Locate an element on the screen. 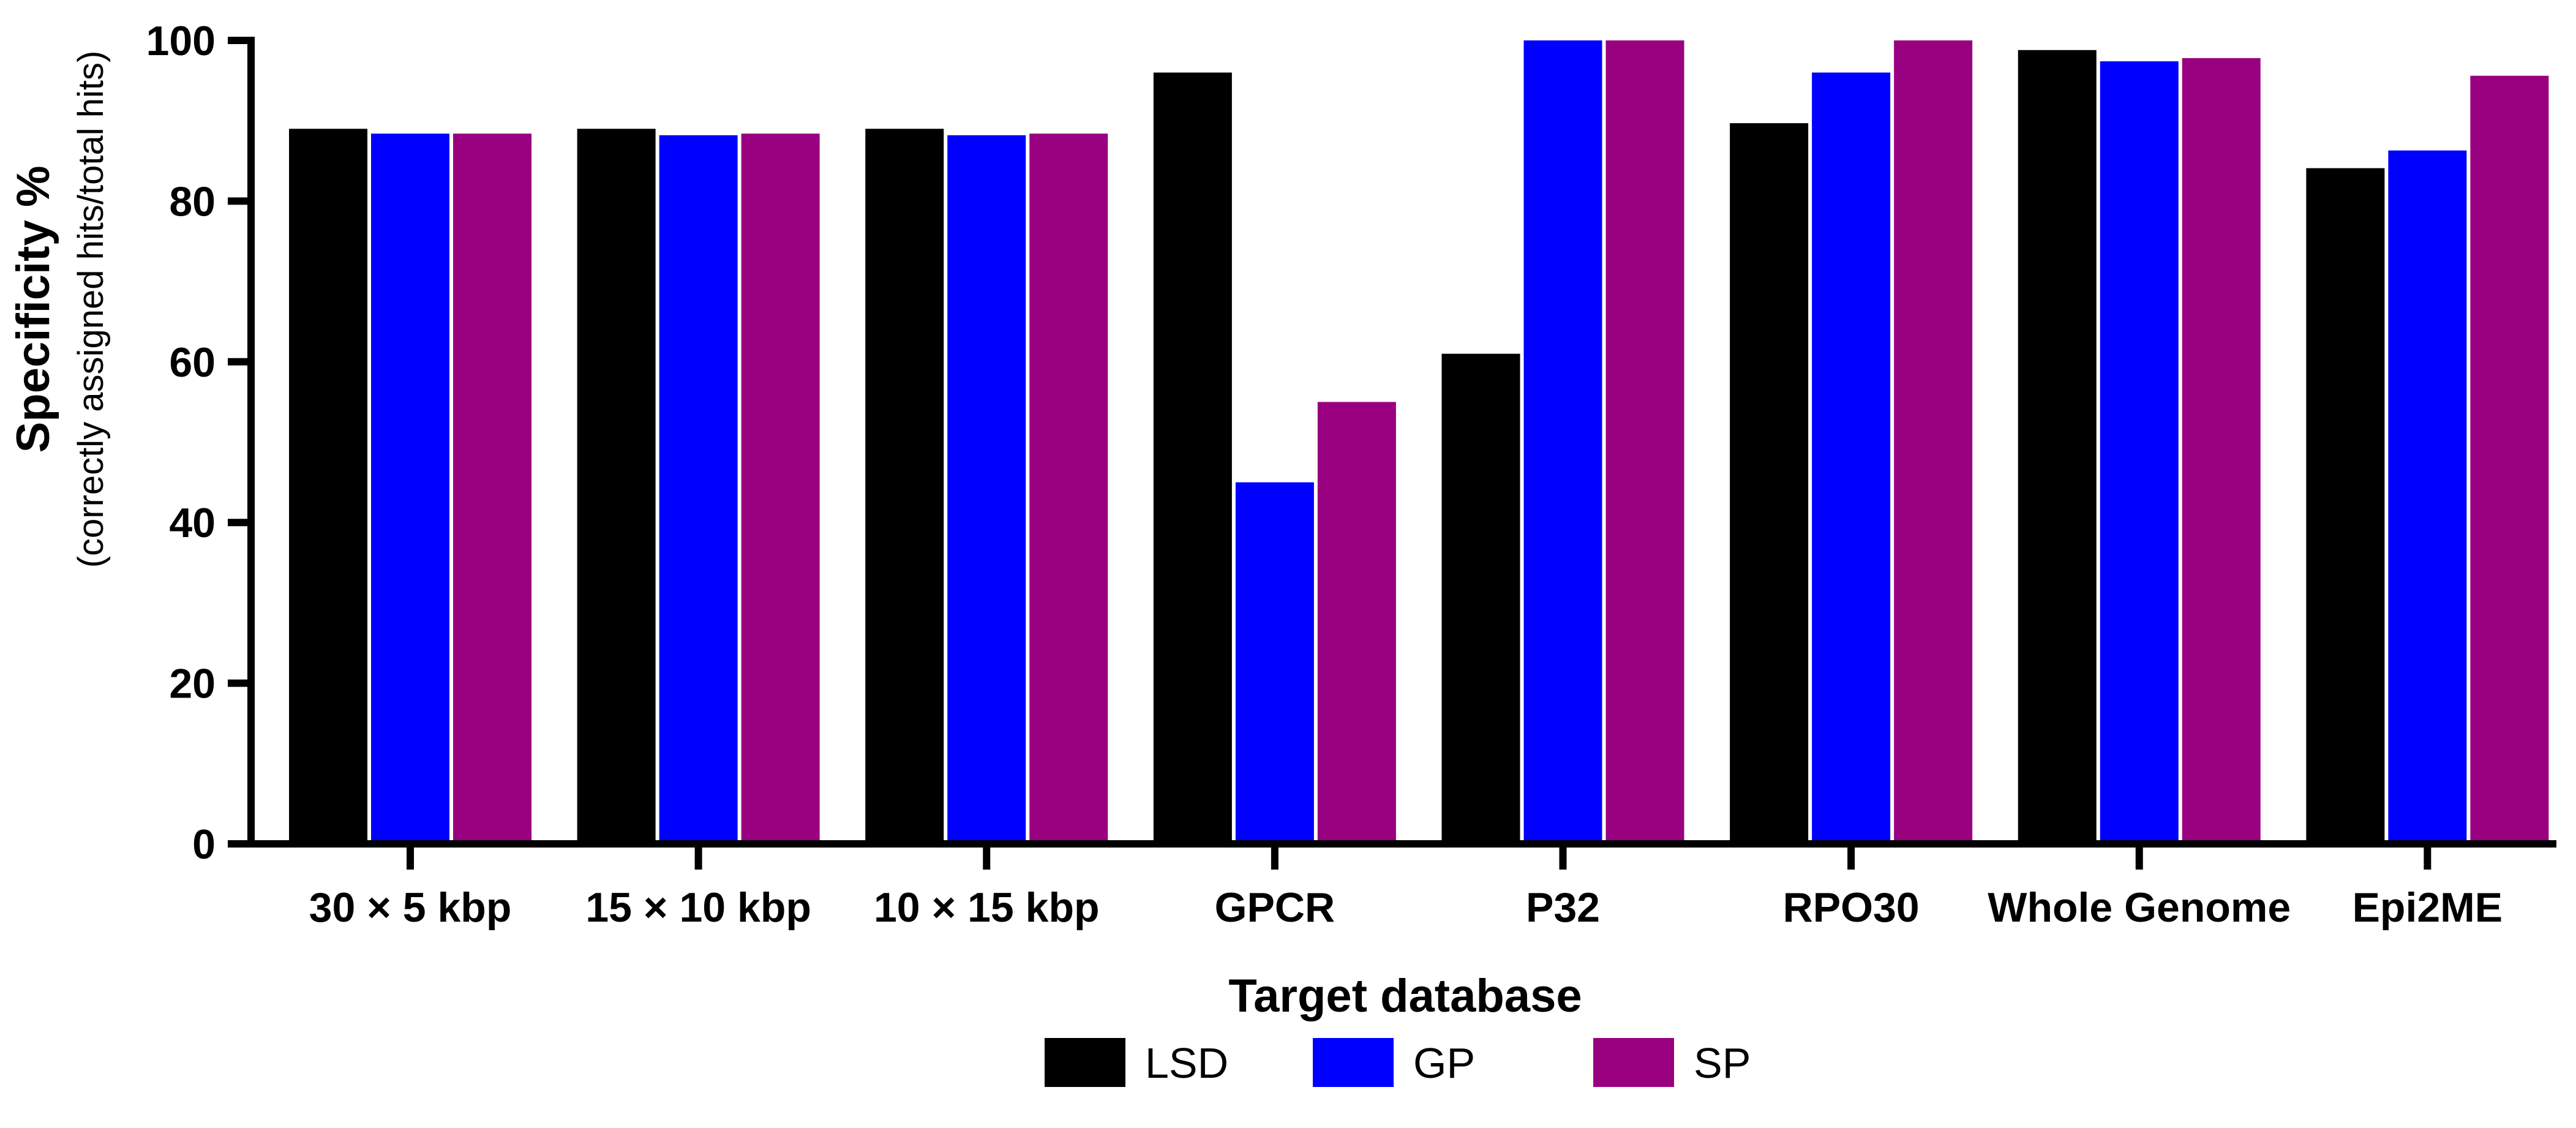  legend-swatch-sp is located at coordinates (1633, 1063).